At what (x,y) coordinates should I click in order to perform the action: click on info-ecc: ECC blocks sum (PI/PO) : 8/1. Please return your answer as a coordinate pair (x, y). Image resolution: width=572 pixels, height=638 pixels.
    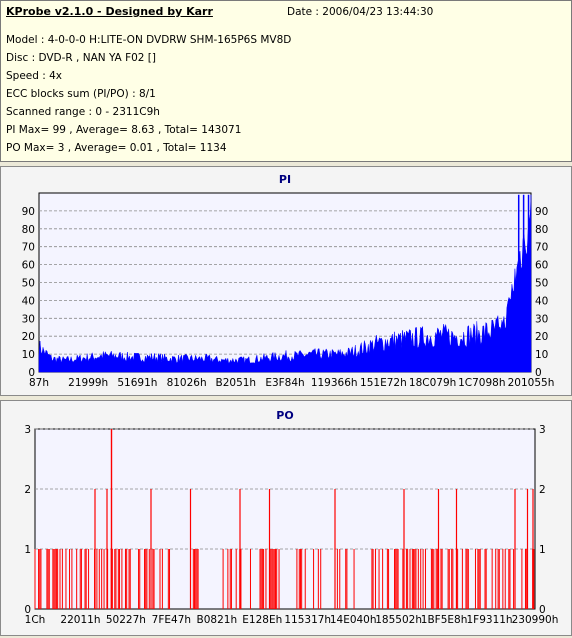
    Looking at the image, I should click on (81, 94).